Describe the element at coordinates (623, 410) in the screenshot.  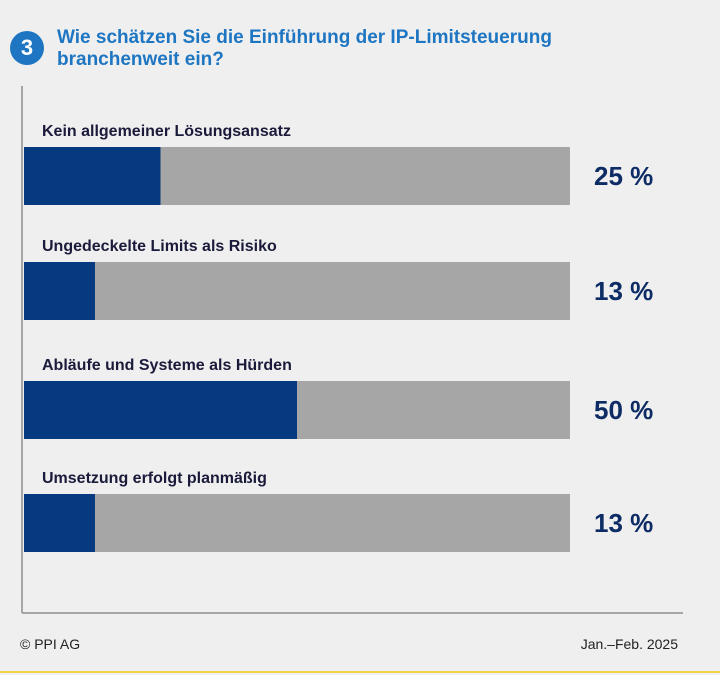
I see `value-label: 50 %` at that location.